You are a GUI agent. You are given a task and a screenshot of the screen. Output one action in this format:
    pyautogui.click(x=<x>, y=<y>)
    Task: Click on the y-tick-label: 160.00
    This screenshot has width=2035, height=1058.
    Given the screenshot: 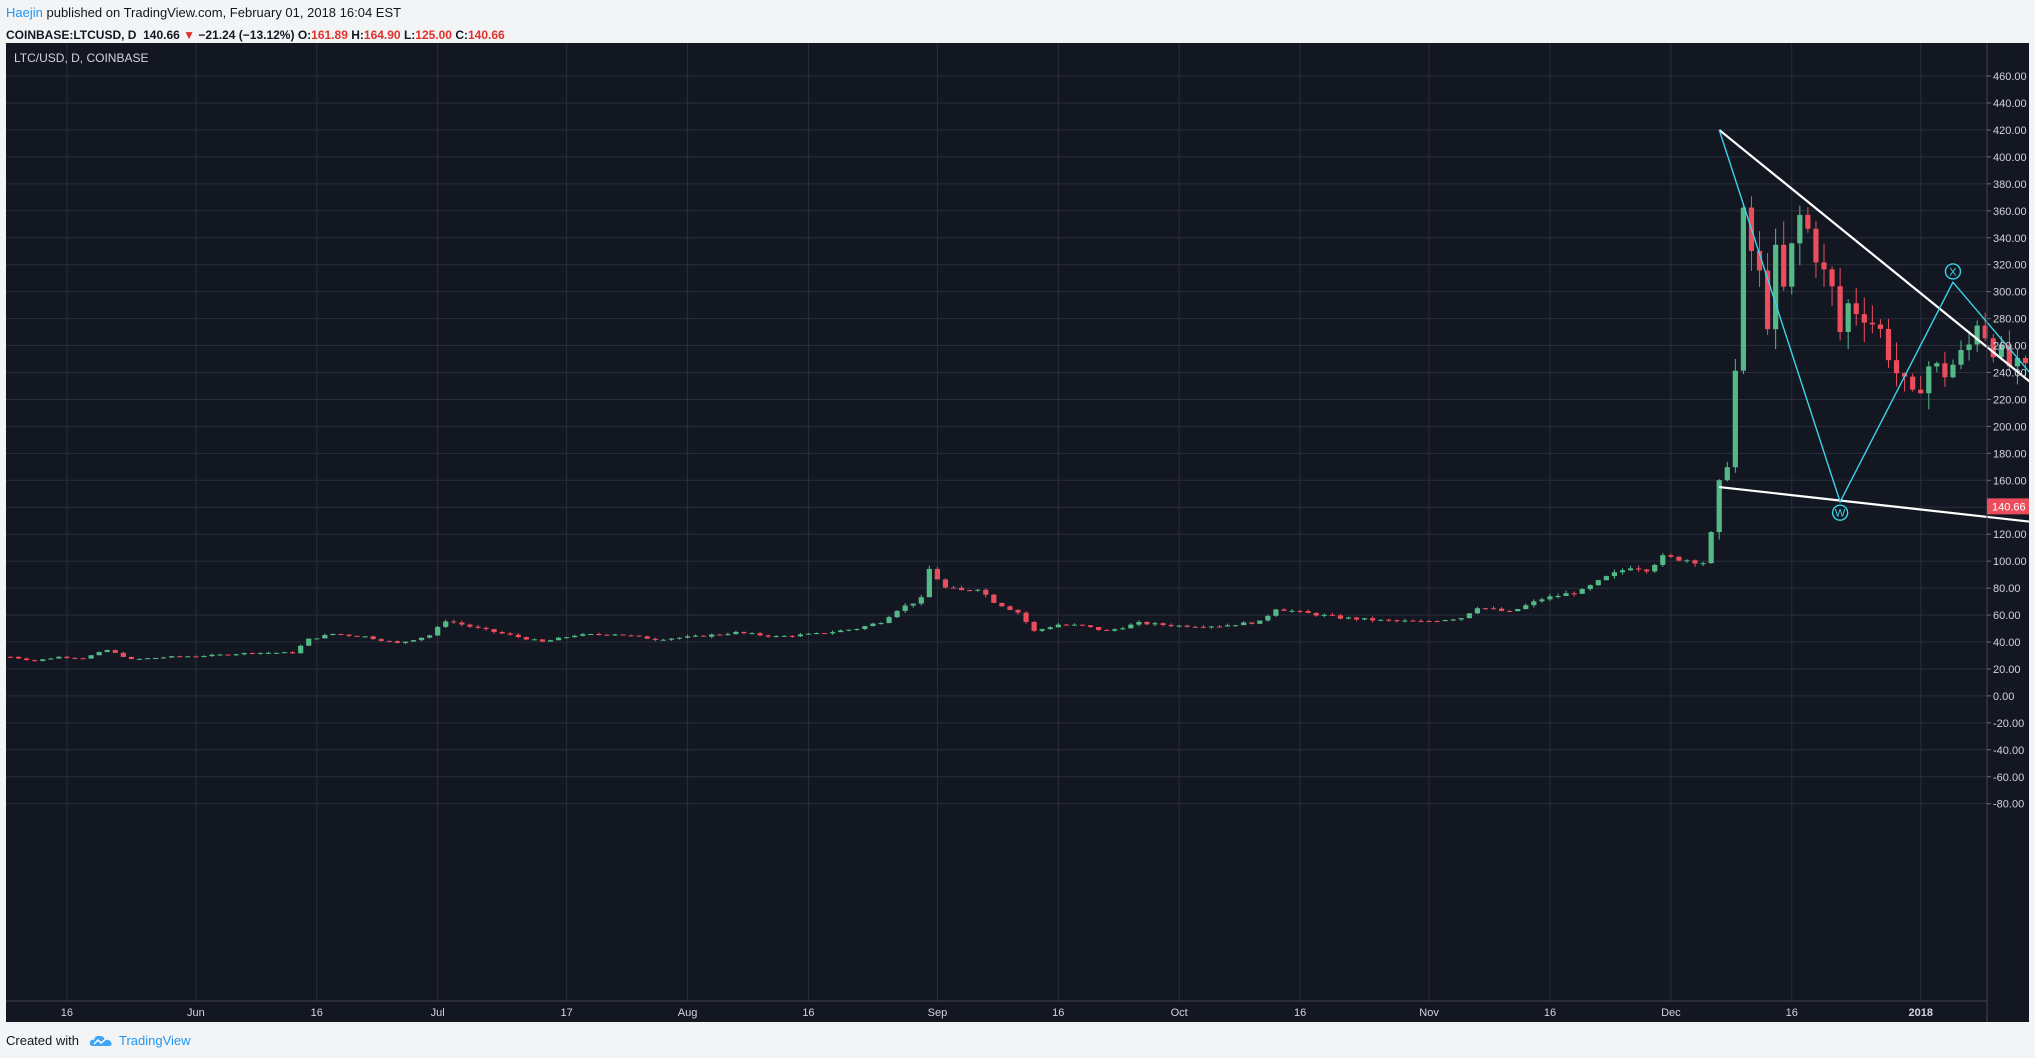 What is the action you would take?
    pyautogui.click(x=2010, y=481)
    